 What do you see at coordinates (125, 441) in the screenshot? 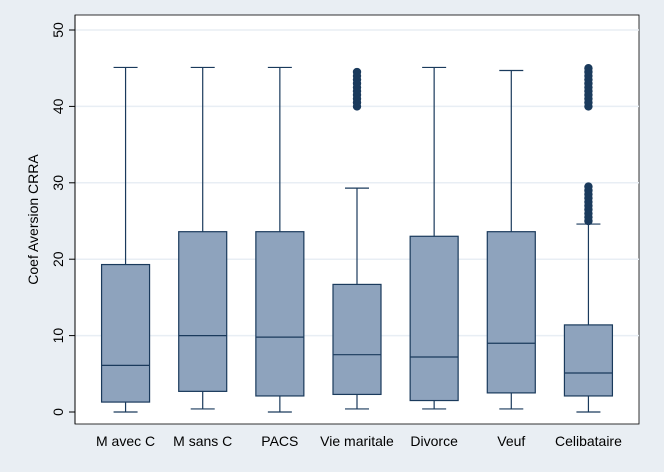
I see `x-tick-label-1: M avec C` at bounding box center [125, 441].